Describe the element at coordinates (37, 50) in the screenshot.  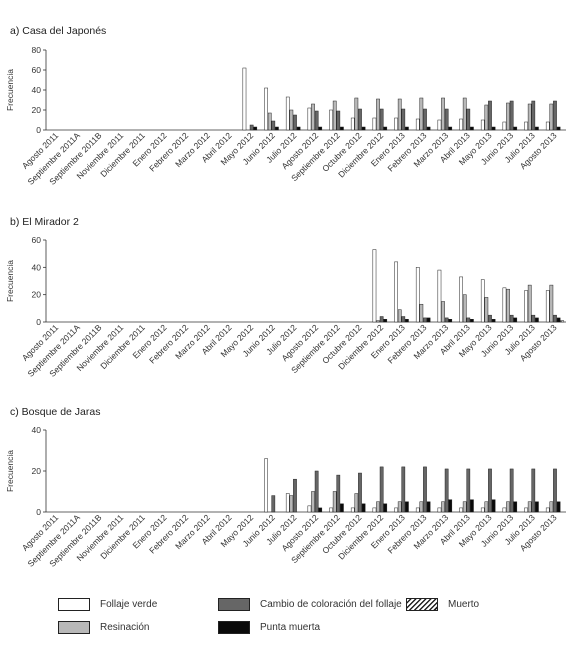
I see `y-tick-label: 80` at that location.